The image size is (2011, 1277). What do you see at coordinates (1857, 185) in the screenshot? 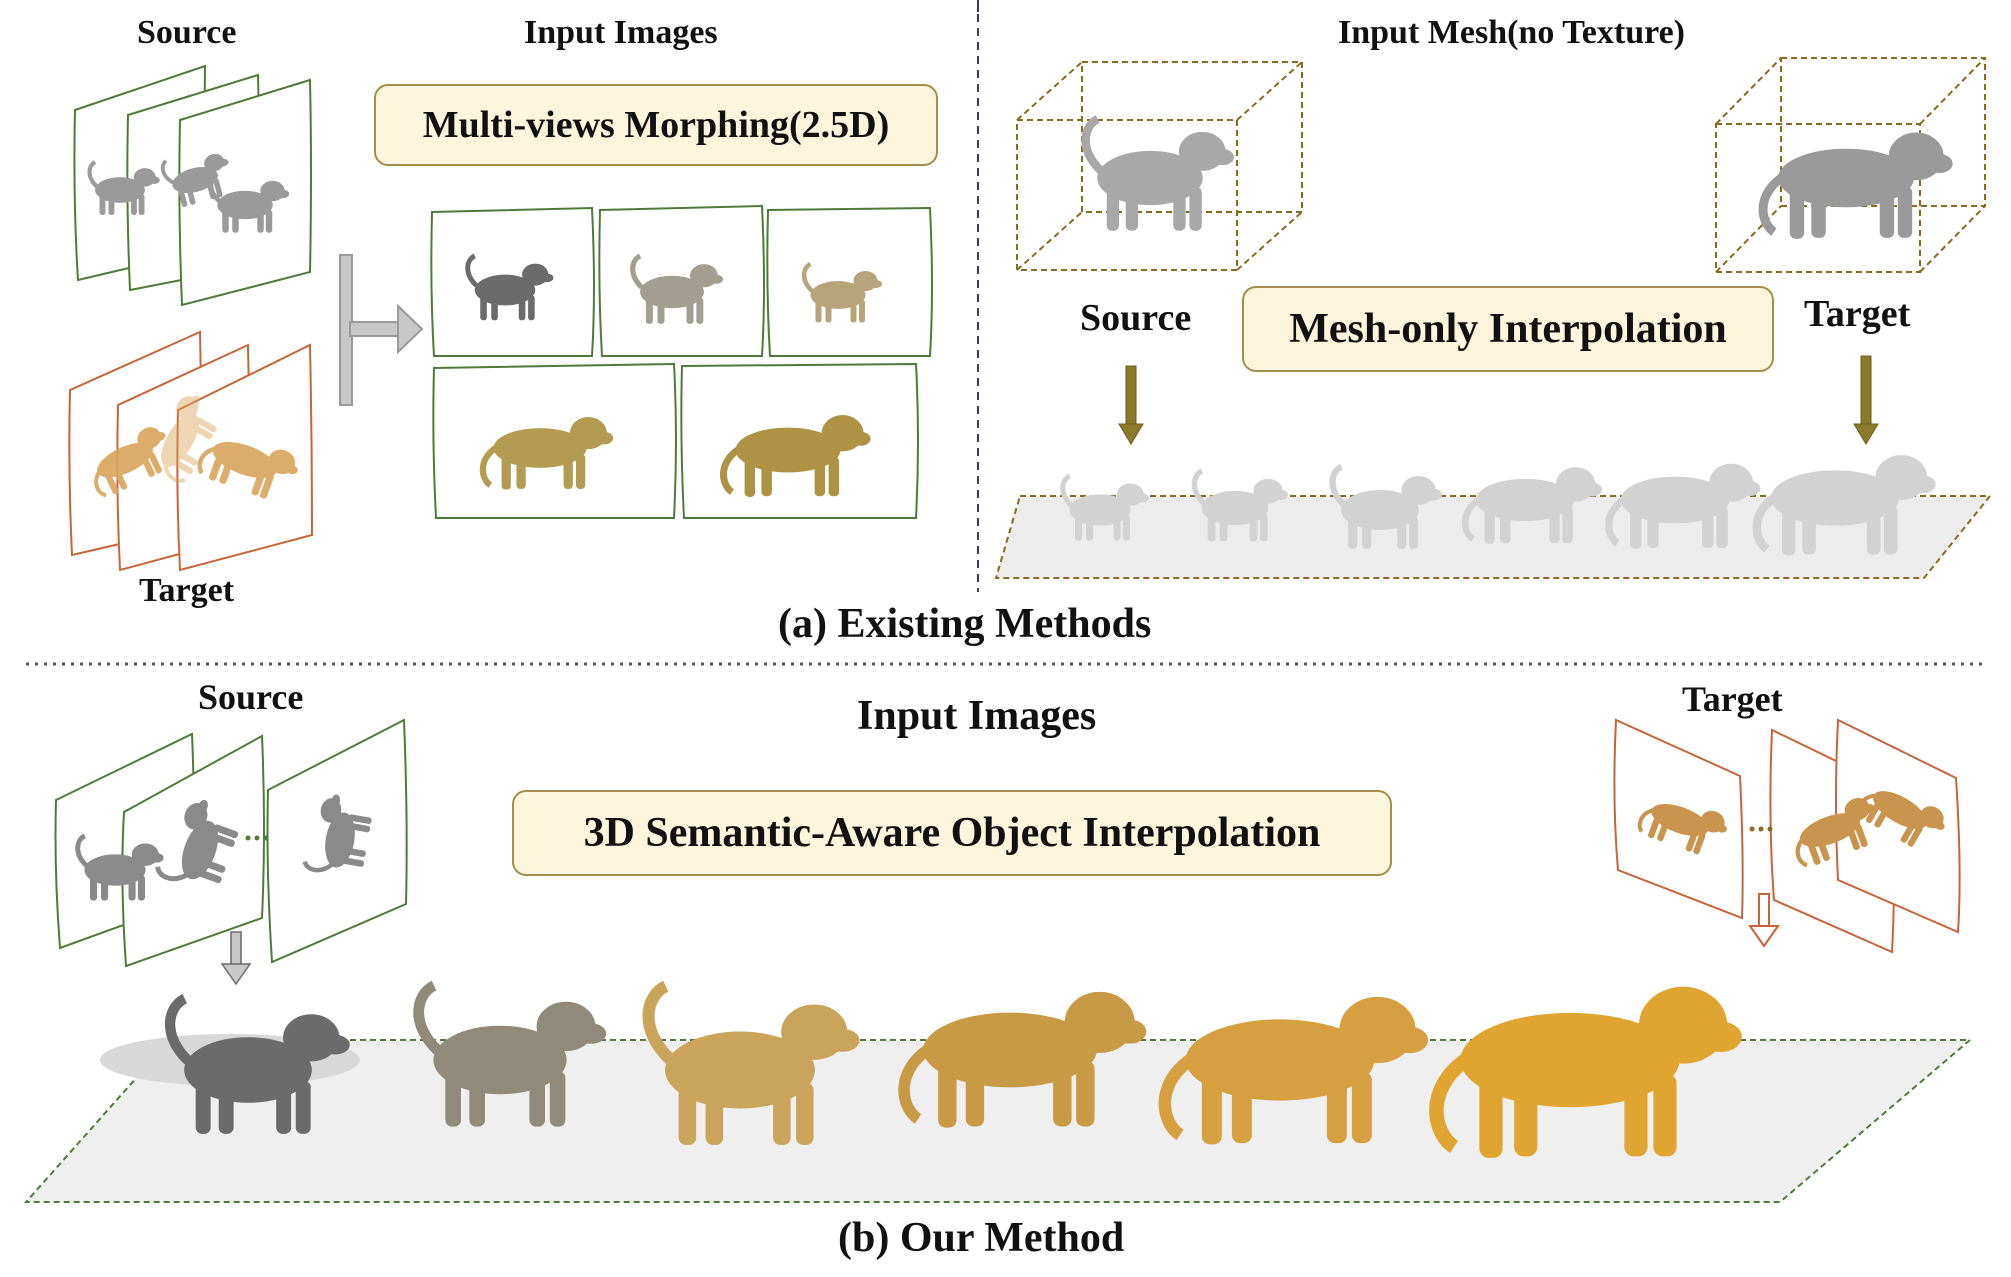
I see `target-mesh-cat` at bounding box center [1857, 185].